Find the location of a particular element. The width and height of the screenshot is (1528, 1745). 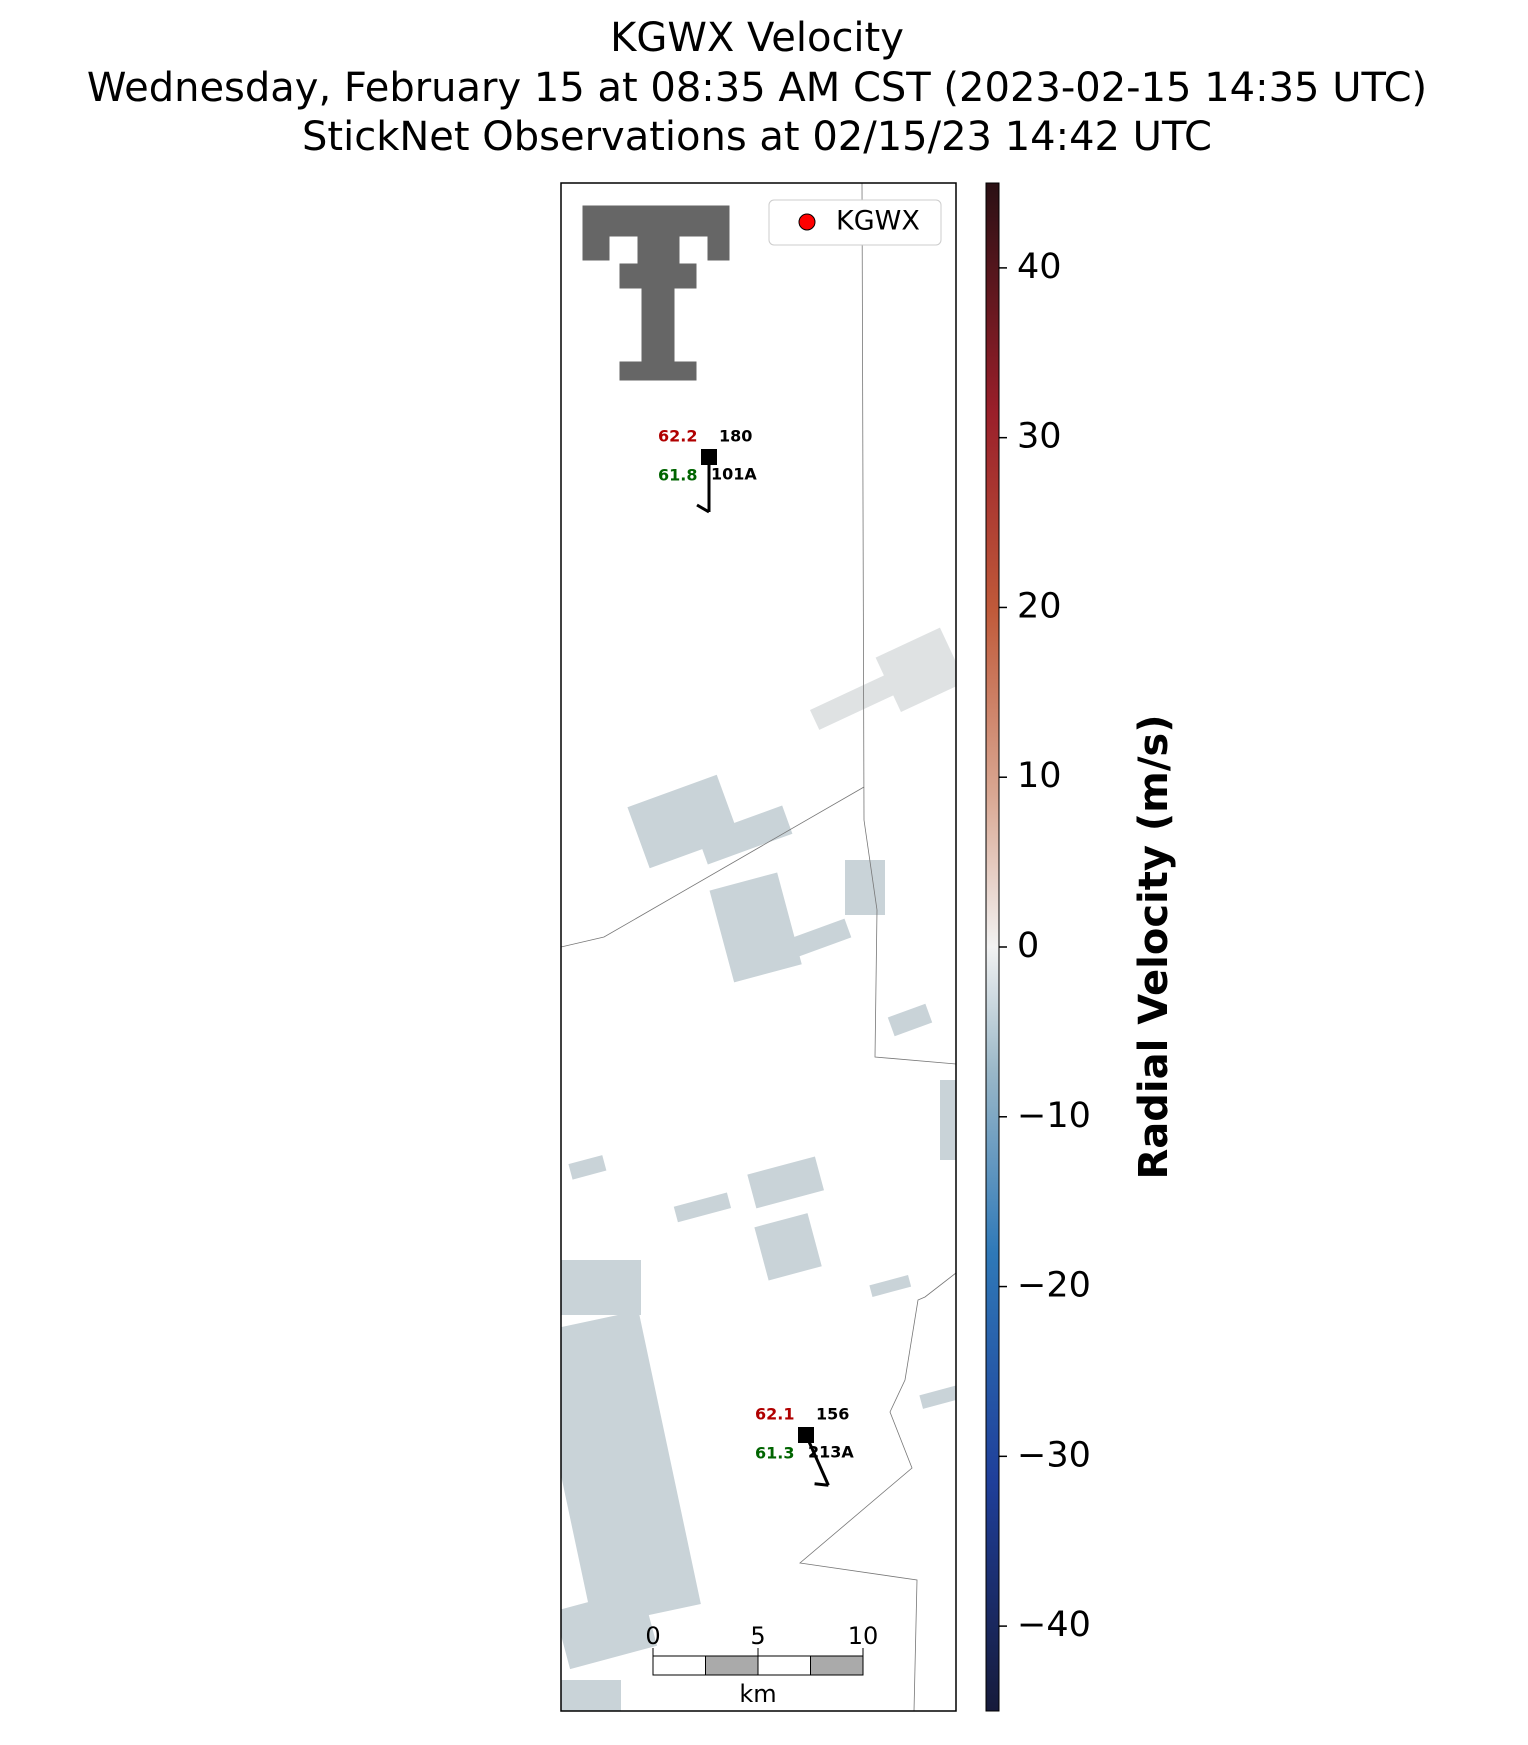

station-dewpoint: 61.3 is located at coordinates (774, 1453).